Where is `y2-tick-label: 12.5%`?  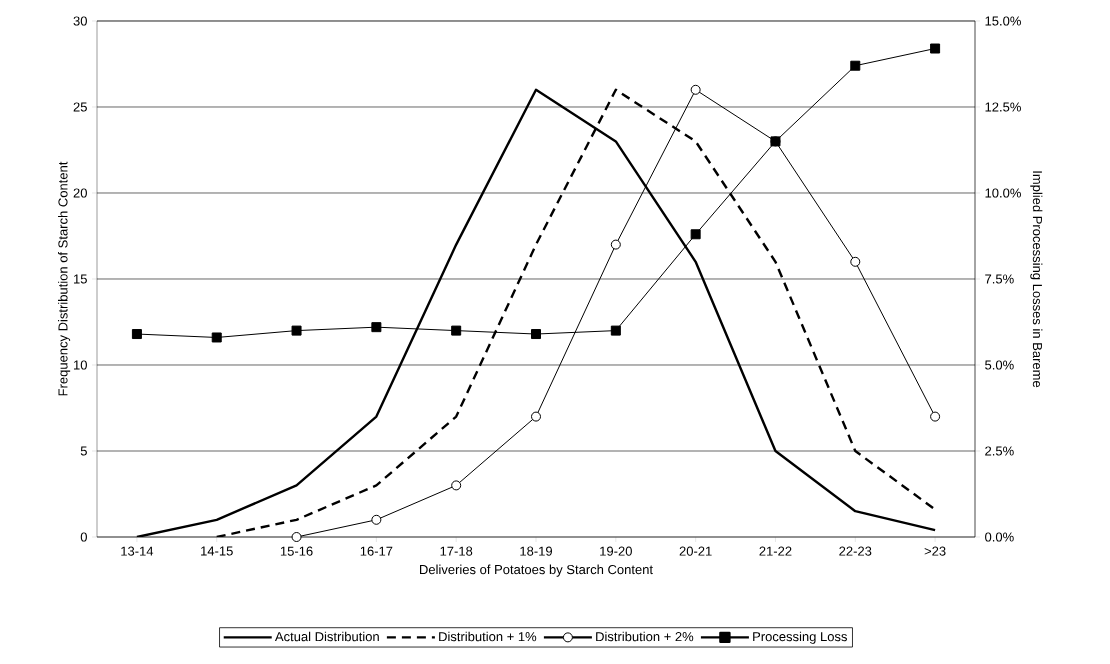 y2-tick-label: 12.5% is located at coordinates (1003, 107).